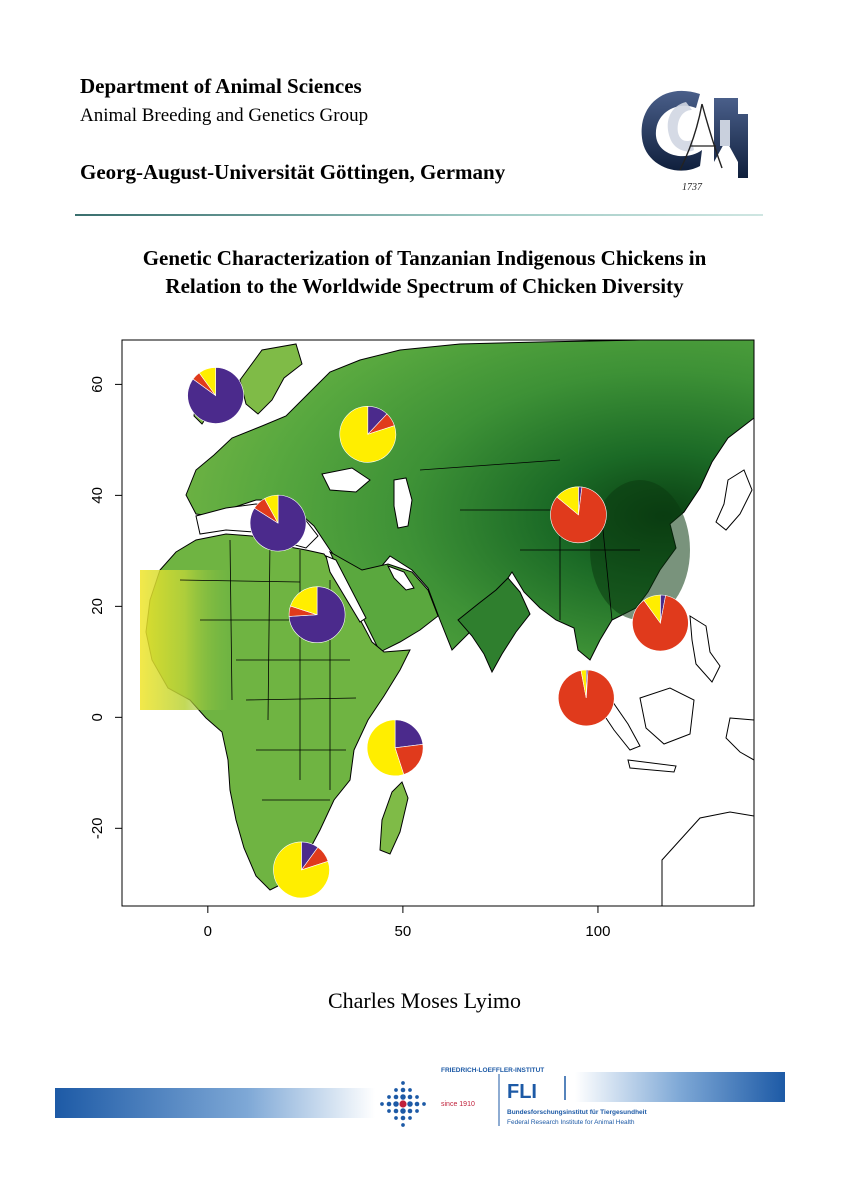 The height and width of the screenshot is (1200, 849). I want to click on caspian-sea, so click(403, 503).